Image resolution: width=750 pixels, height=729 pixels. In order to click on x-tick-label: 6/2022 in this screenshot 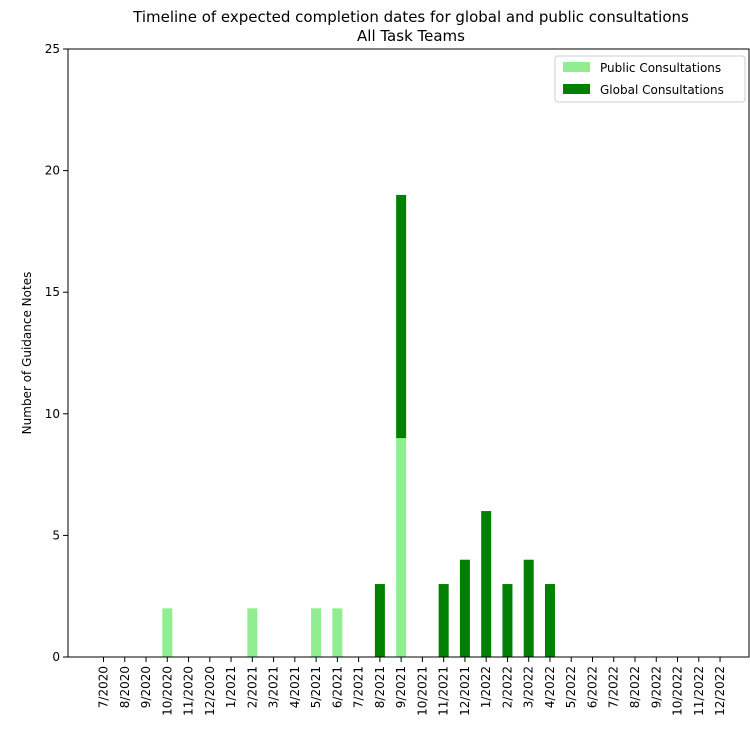, I will do `click(592, 687)`.